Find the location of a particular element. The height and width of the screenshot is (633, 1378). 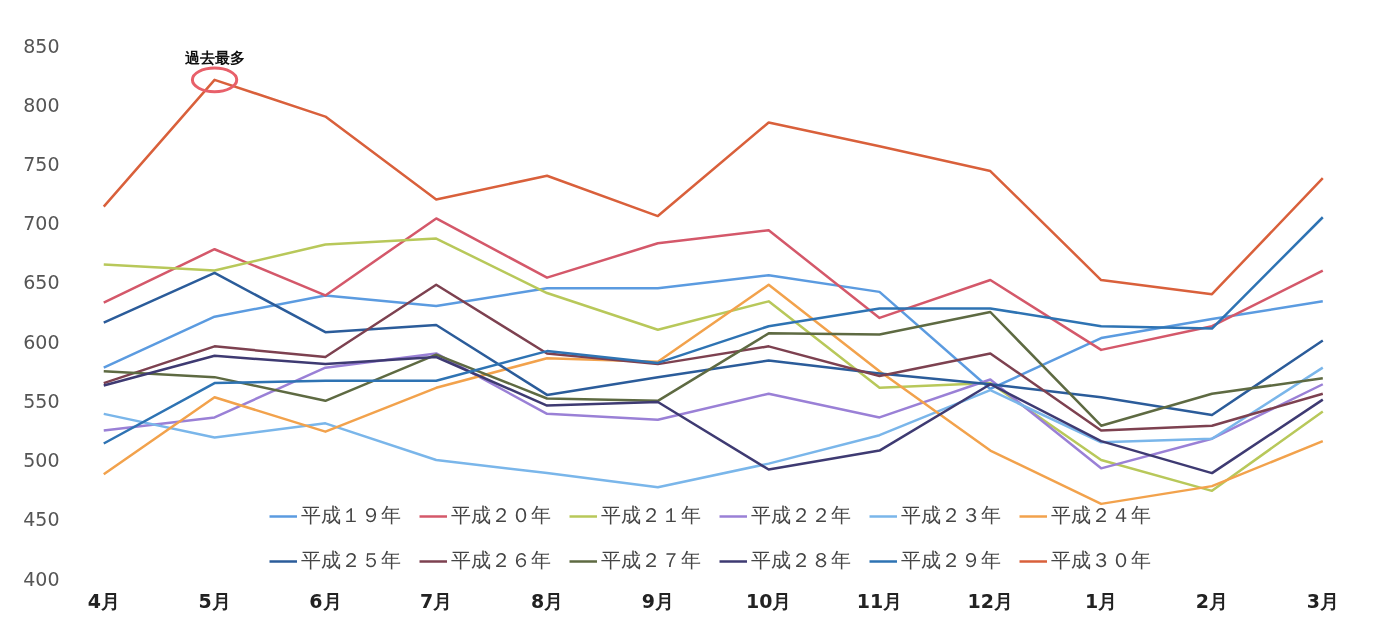

x-tick-label: 5月 is located at coordinates (214, 600).